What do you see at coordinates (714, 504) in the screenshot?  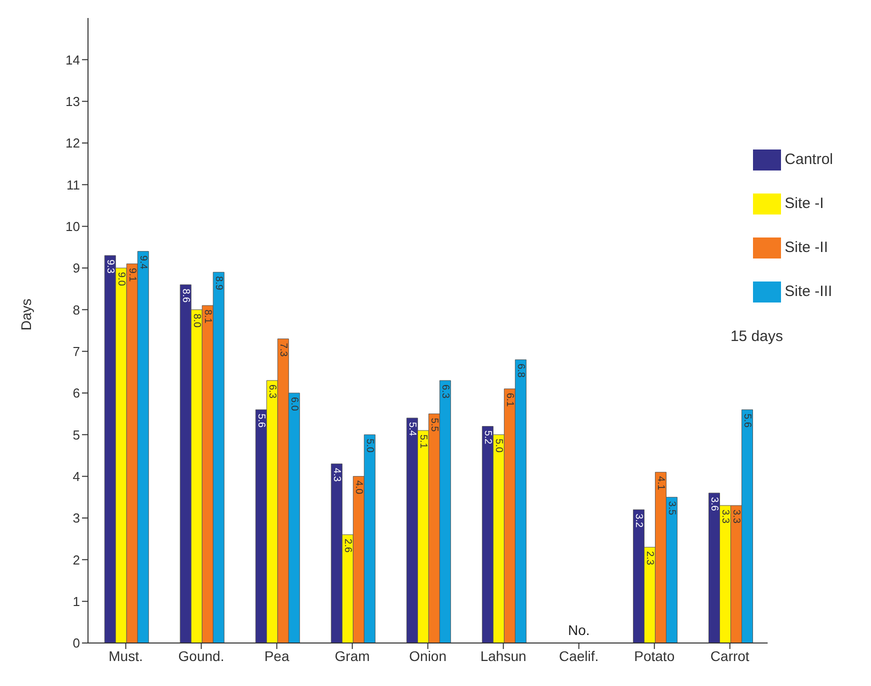 I see `data-label: 3.6` at bounding box center [714, 504].